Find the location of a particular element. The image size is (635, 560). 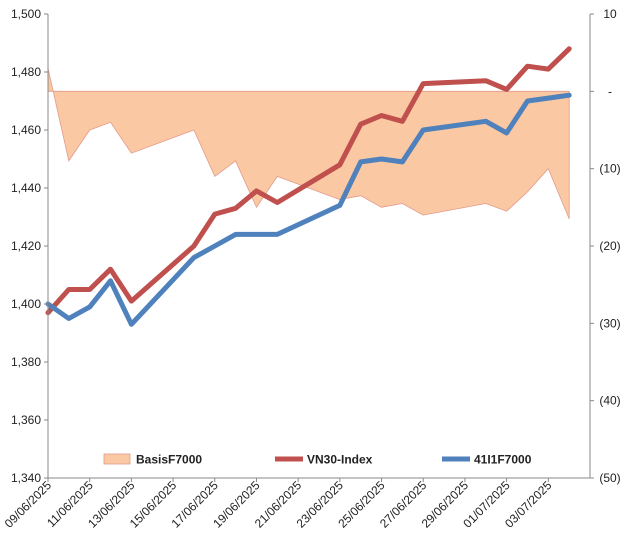

left-tick-label: 1,380 is located at coordinates (26, 362).